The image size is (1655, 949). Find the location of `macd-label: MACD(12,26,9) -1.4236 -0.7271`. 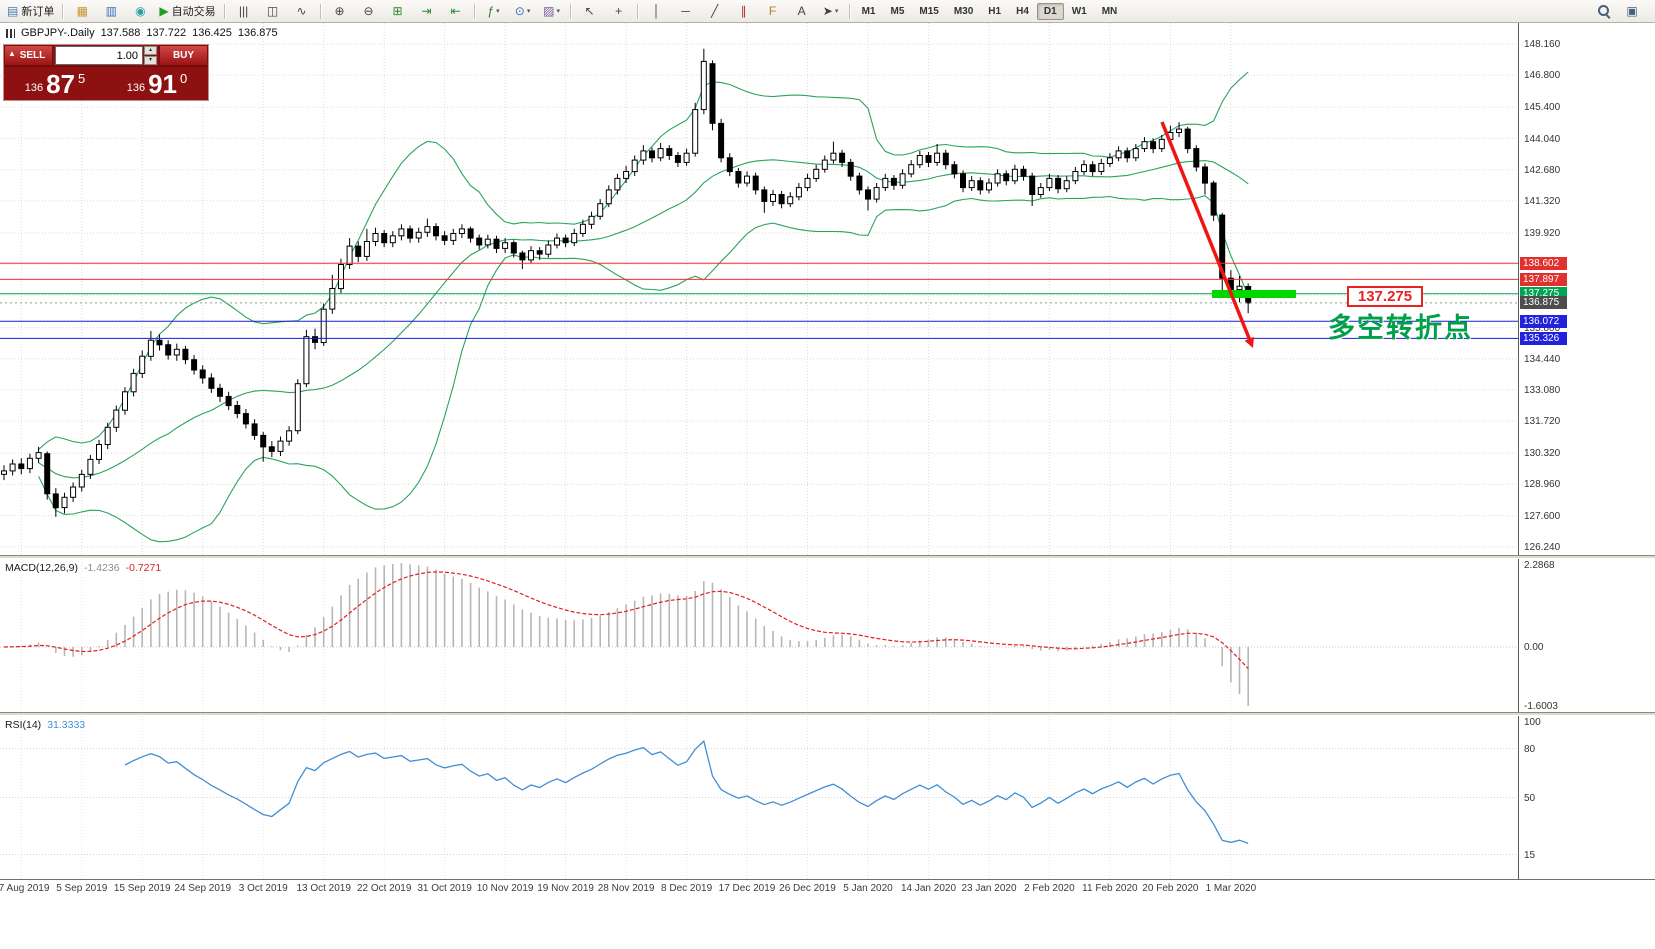

macd-label: MACD(12,26,9) -1.4236 -0.7271 is located at coordinates (83, 568).